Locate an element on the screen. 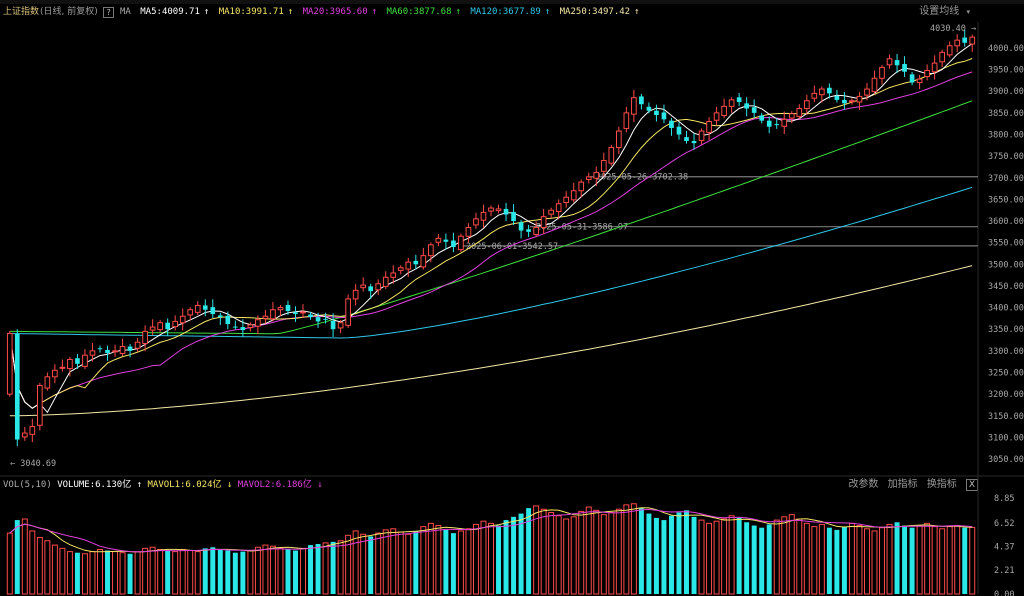  ma250-value: MA250:3497.42 is located at coordinates (595, 12).